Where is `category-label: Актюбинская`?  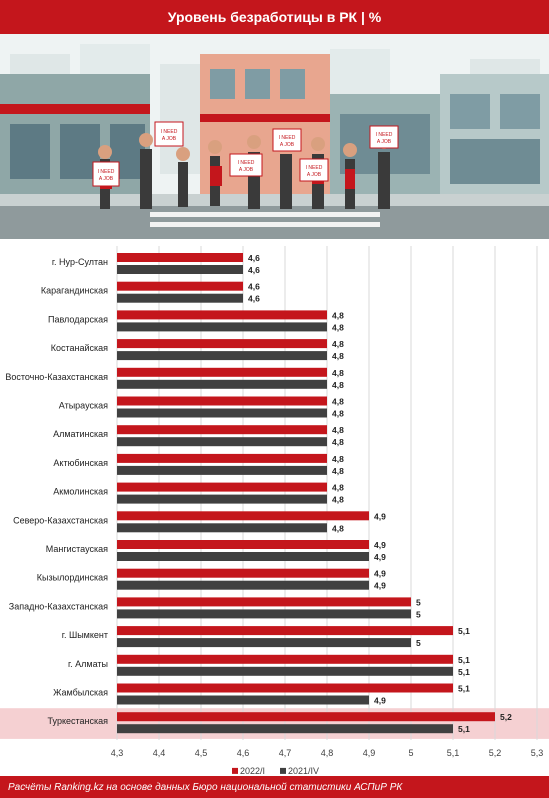 category-label: Актюбинская is located at coordinates (80, 463).